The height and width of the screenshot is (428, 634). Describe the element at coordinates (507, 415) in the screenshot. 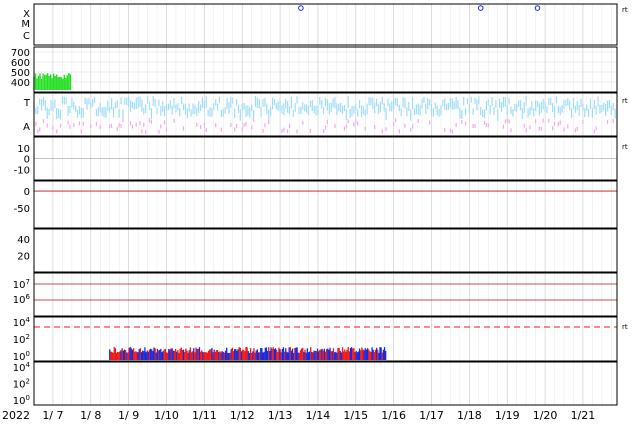

I see `x-tick-label: 1/19` at that location.